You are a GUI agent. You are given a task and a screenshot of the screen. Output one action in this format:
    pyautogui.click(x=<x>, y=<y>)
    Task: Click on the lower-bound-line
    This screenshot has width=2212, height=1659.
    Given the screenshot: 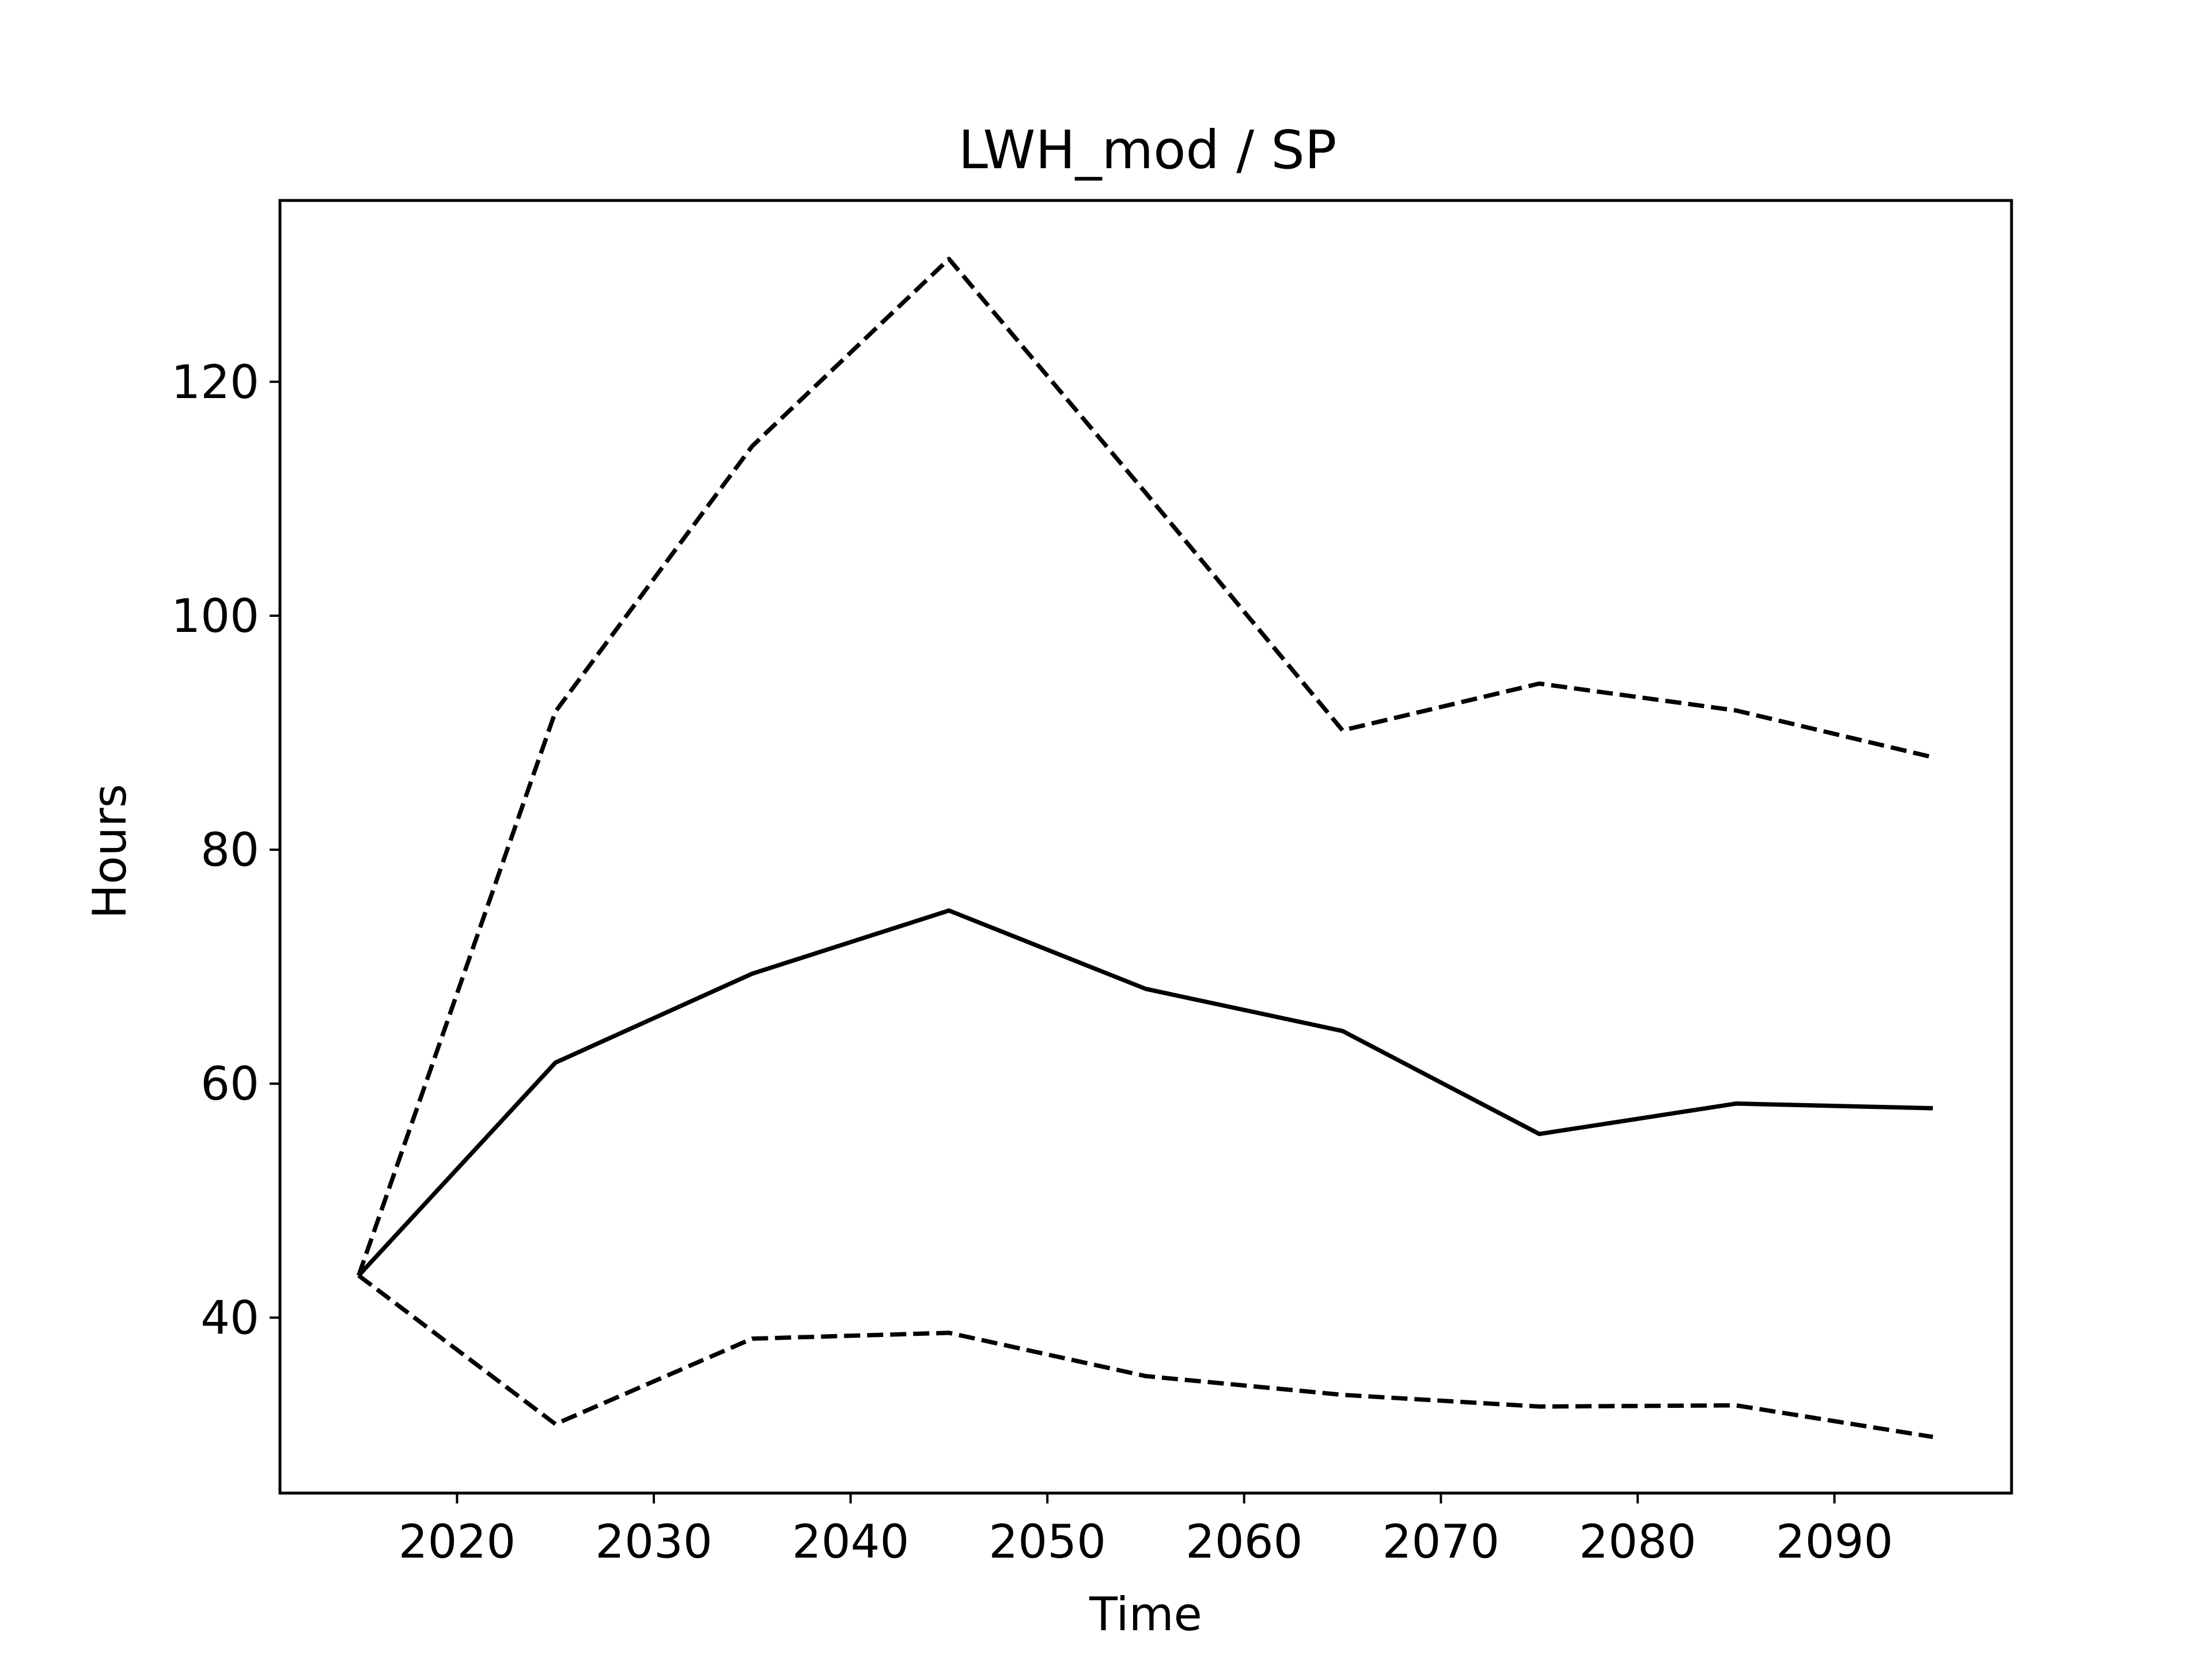 What is the action you would take?
    pyautogui.click(x=1145, y=1357)
    